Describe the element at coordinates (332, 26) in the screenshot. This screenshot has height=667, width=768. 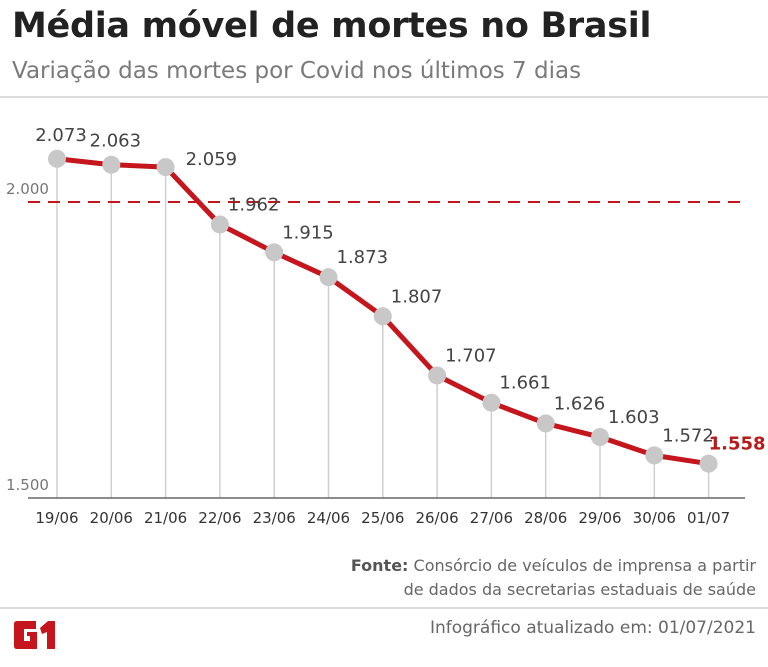
I see `page-title: Média móvel de mortes no Brasil` at that location.